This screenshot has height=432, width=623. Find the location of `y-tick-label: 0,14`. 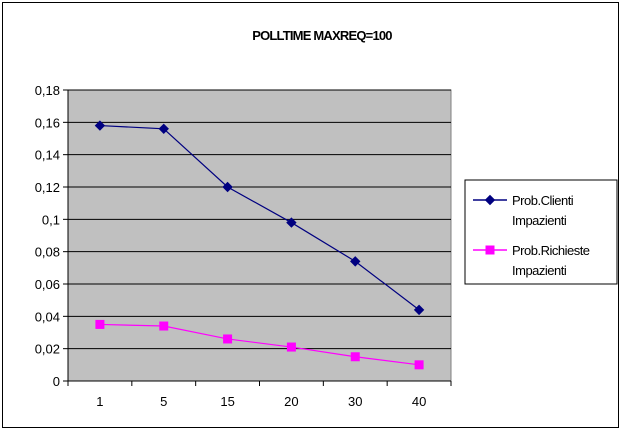

y-tick-label: 0,14 is located at coordinates (47, 155).